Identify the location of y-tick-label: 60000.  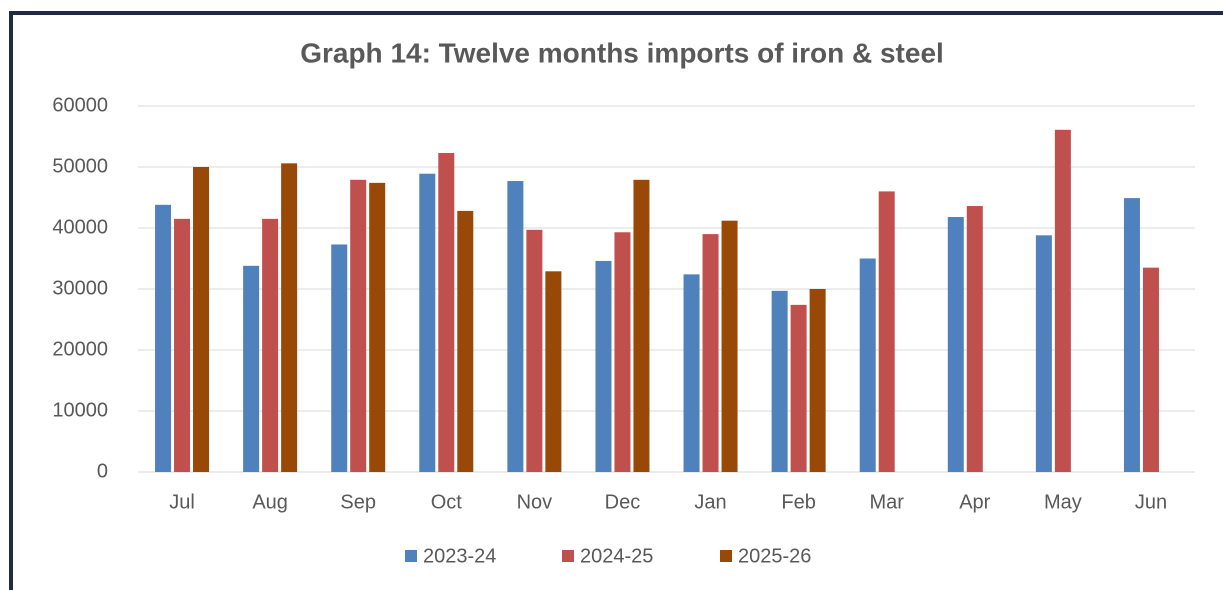
(80, 105).